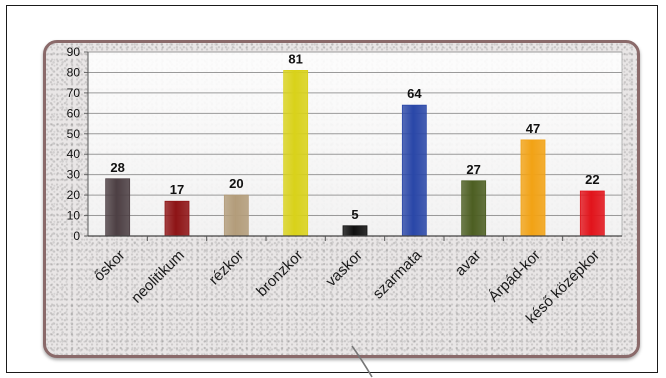 Image resolution: width=666 pixels, height=378 pixels. What do you see at coordinates (74, 113) in the screenshot?
I see `y-tick-label: 60` at bounding box center [74, 113].